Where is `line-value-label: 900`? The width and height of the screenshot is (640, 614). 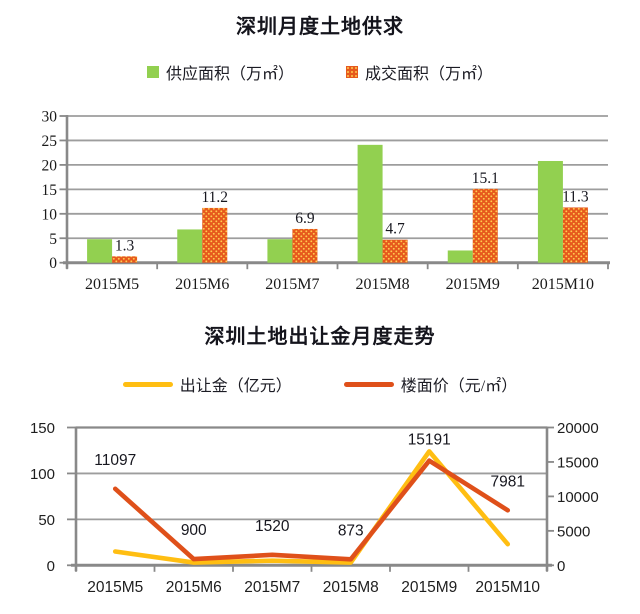
line-value-label: 900 is located at coordinates (194, 530).